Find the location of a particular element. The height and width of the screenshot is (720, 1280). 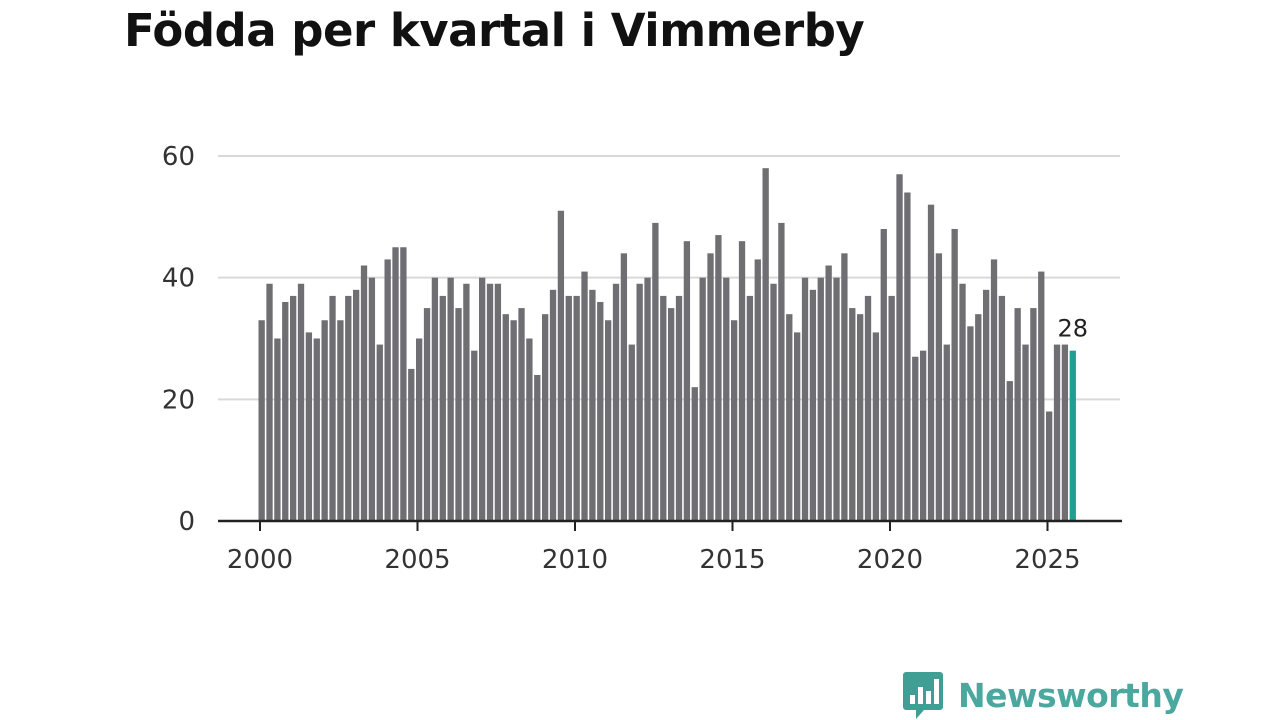

x-tick-label: 2005 is located at coordinates (417, 560).